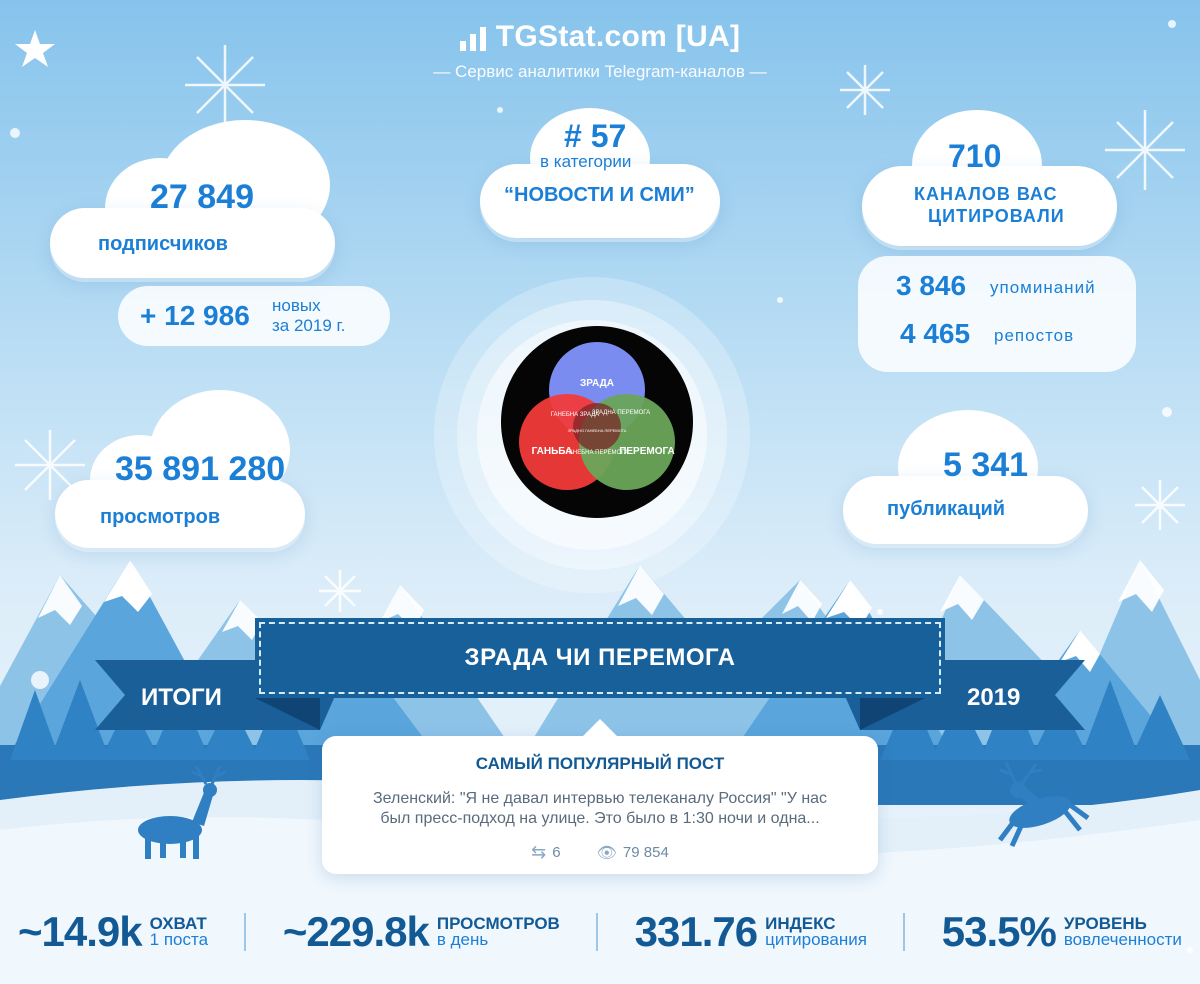 This screenshot has width=1200, height=984. What do you see at coordinates (556, 852) in the screenshot?
I see `post-reposts-count: 6` at bounding box center [556, 852].